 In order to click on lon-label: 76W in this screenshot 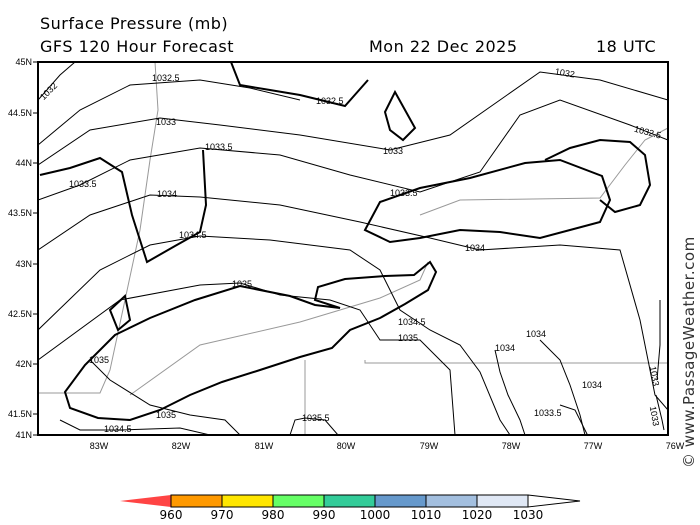, I will do `click(675, 446)`.